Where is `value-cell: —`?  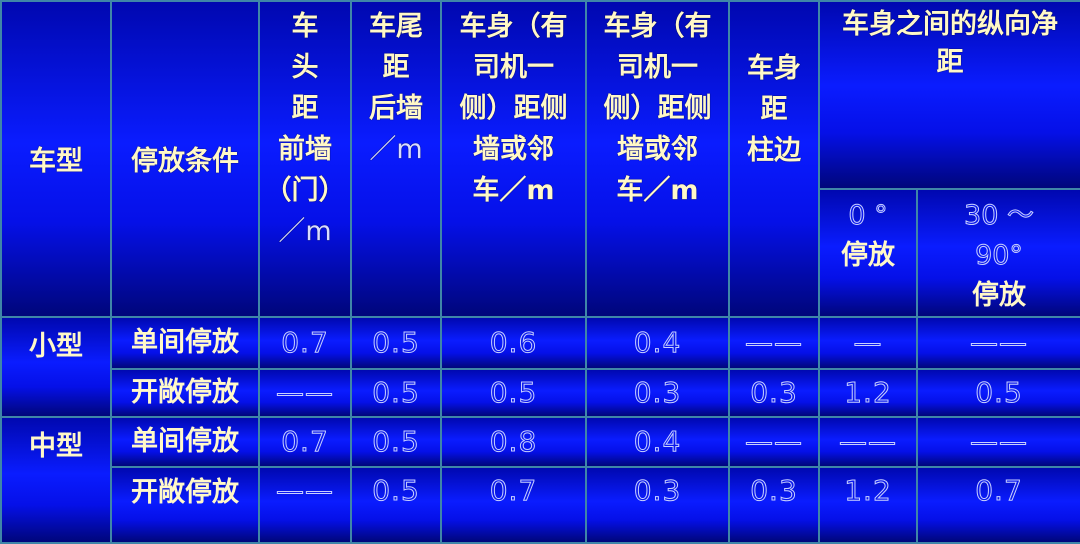 value-cell: — is located at coordinates (868, 343).